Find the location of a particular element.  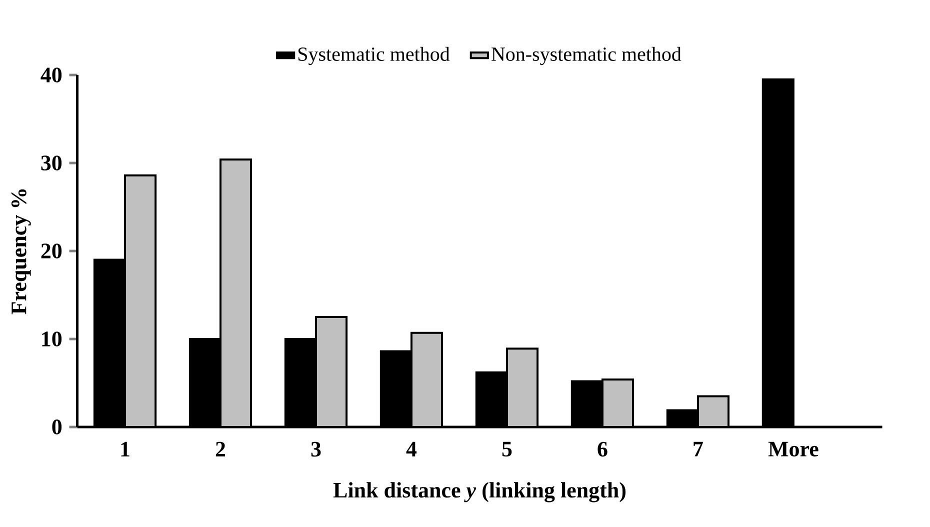

legend-label: Systematic method is located at coordinates (374, 56).